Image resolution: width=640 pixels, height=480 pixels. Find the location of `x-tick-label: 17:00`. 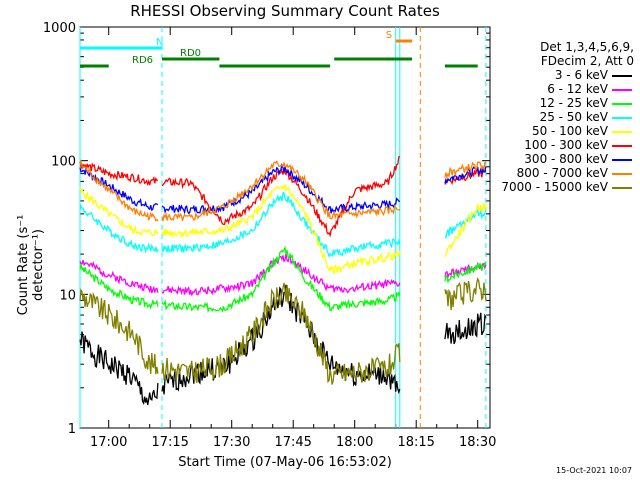

x-tick-label: 17:00 is located at coordinates (108, 442).